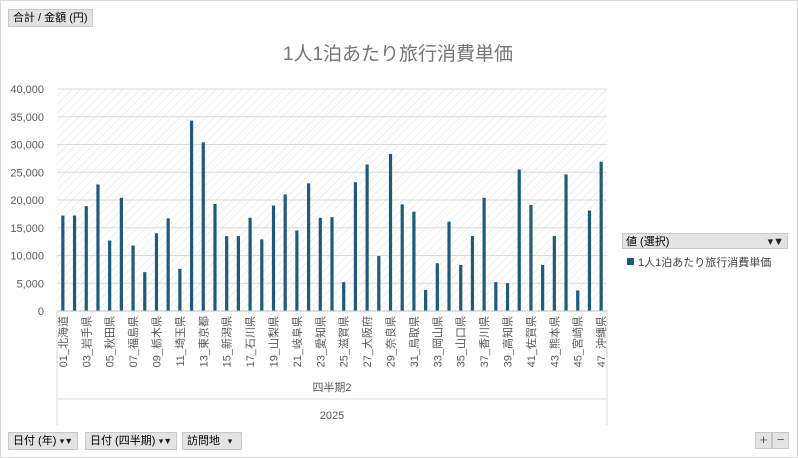 The width and height of the screenshot is (798, 458). What do you see at coordinates (63, 341) in the screenshot?
I see `x-tick-label: 01_北海道` at bounding box center [63, 341].